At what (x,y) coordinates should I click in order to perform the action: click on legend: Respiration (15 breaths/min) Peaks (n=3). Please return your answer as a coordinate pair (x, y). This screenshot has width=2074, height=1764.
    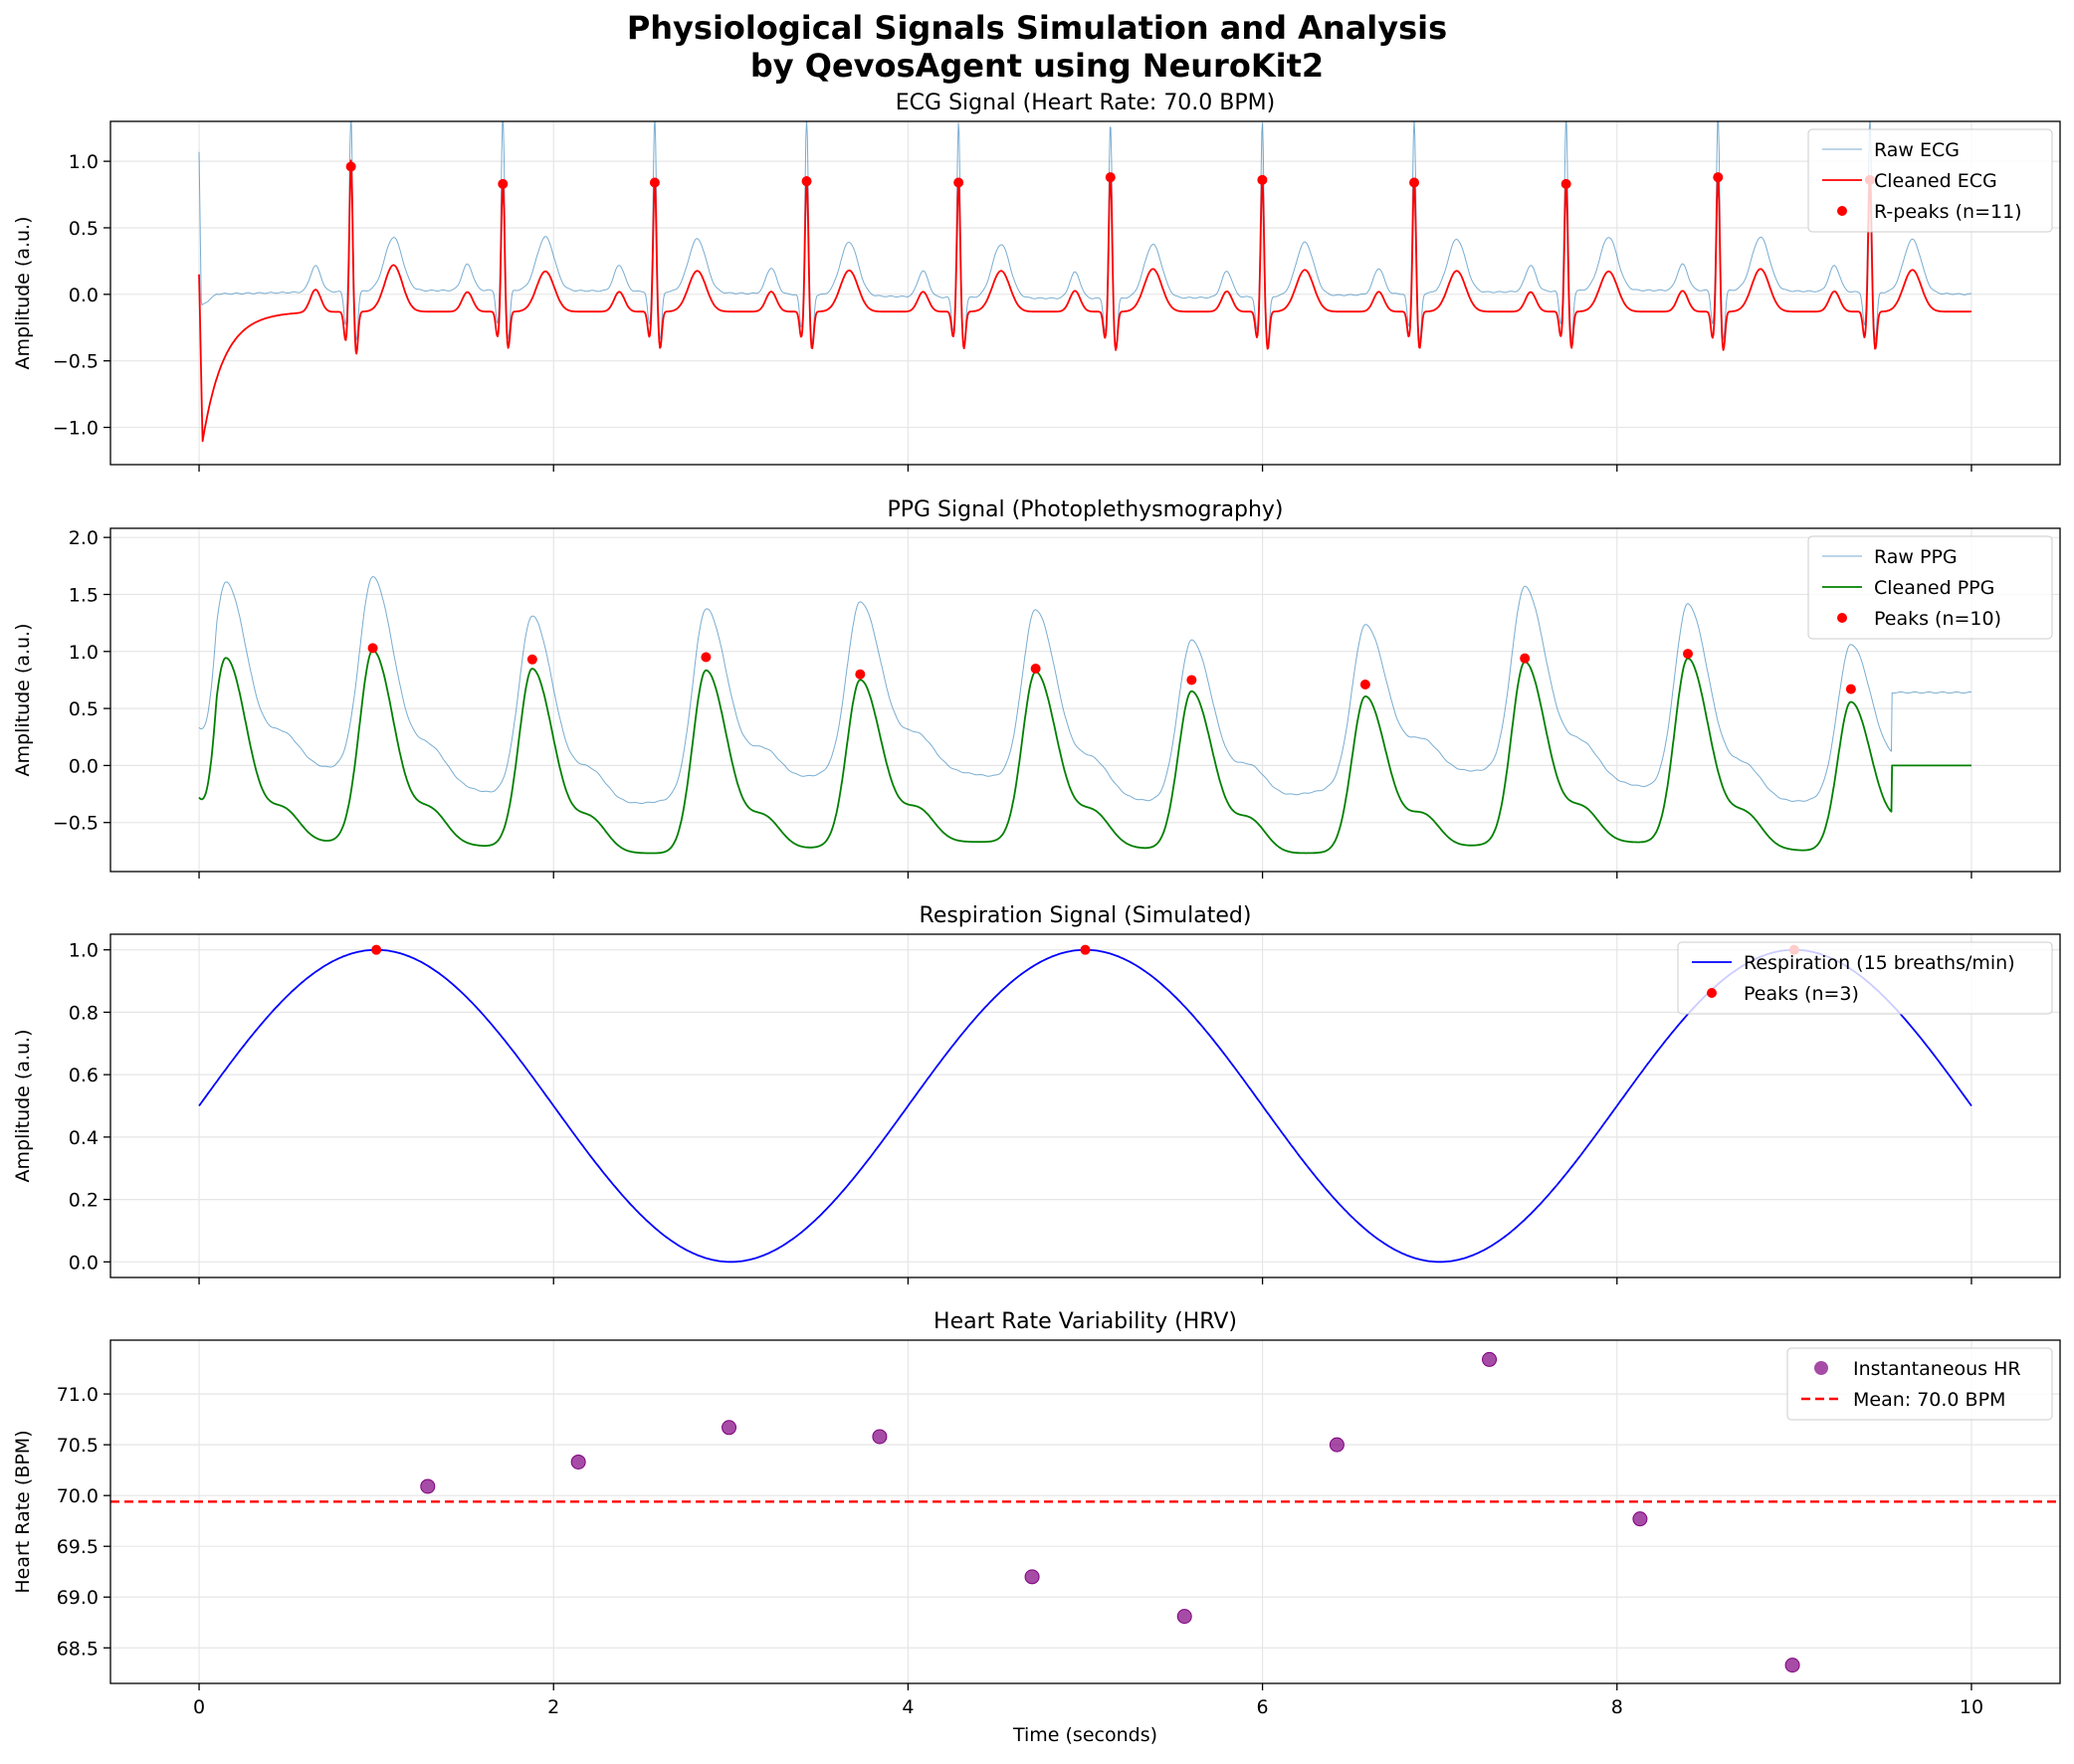
    Looking at the image, I should click on (1865, 978).